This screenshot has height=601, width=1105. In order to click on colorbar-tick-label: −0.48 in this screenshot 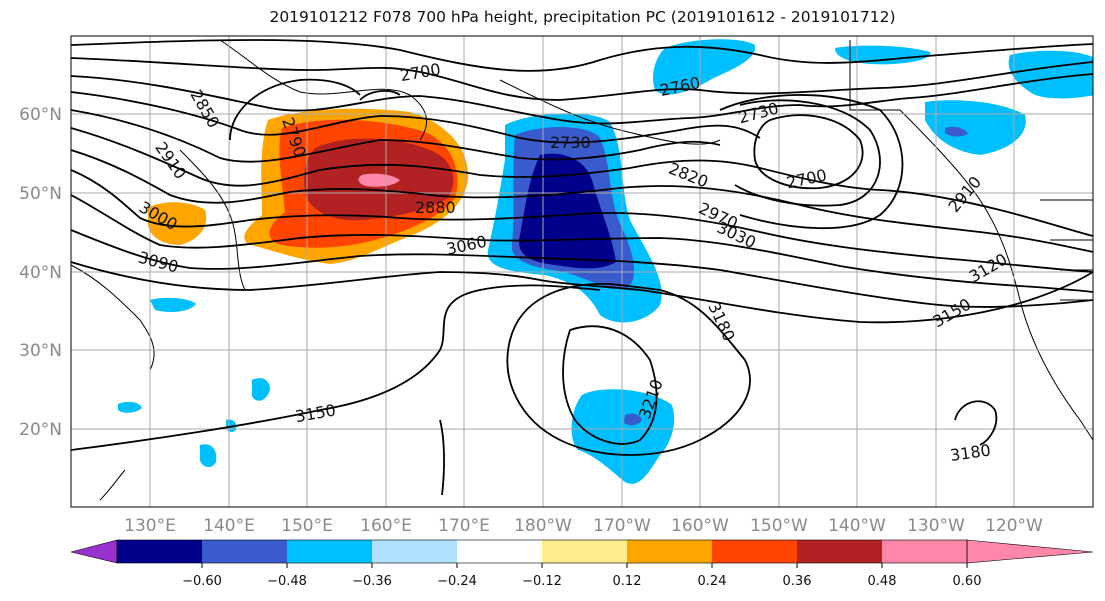, I will do `click(287, 581)`.